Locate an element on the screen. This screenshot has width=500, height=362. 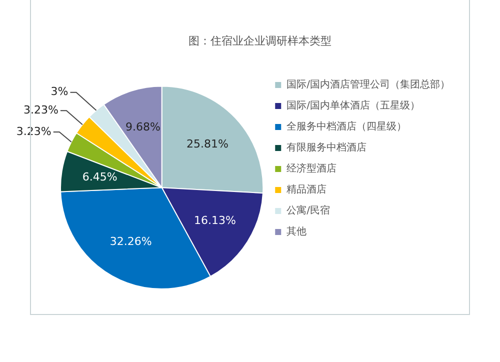
legend-label: 全服务中档酒店（四星级） is located at coordinates (346, 126).